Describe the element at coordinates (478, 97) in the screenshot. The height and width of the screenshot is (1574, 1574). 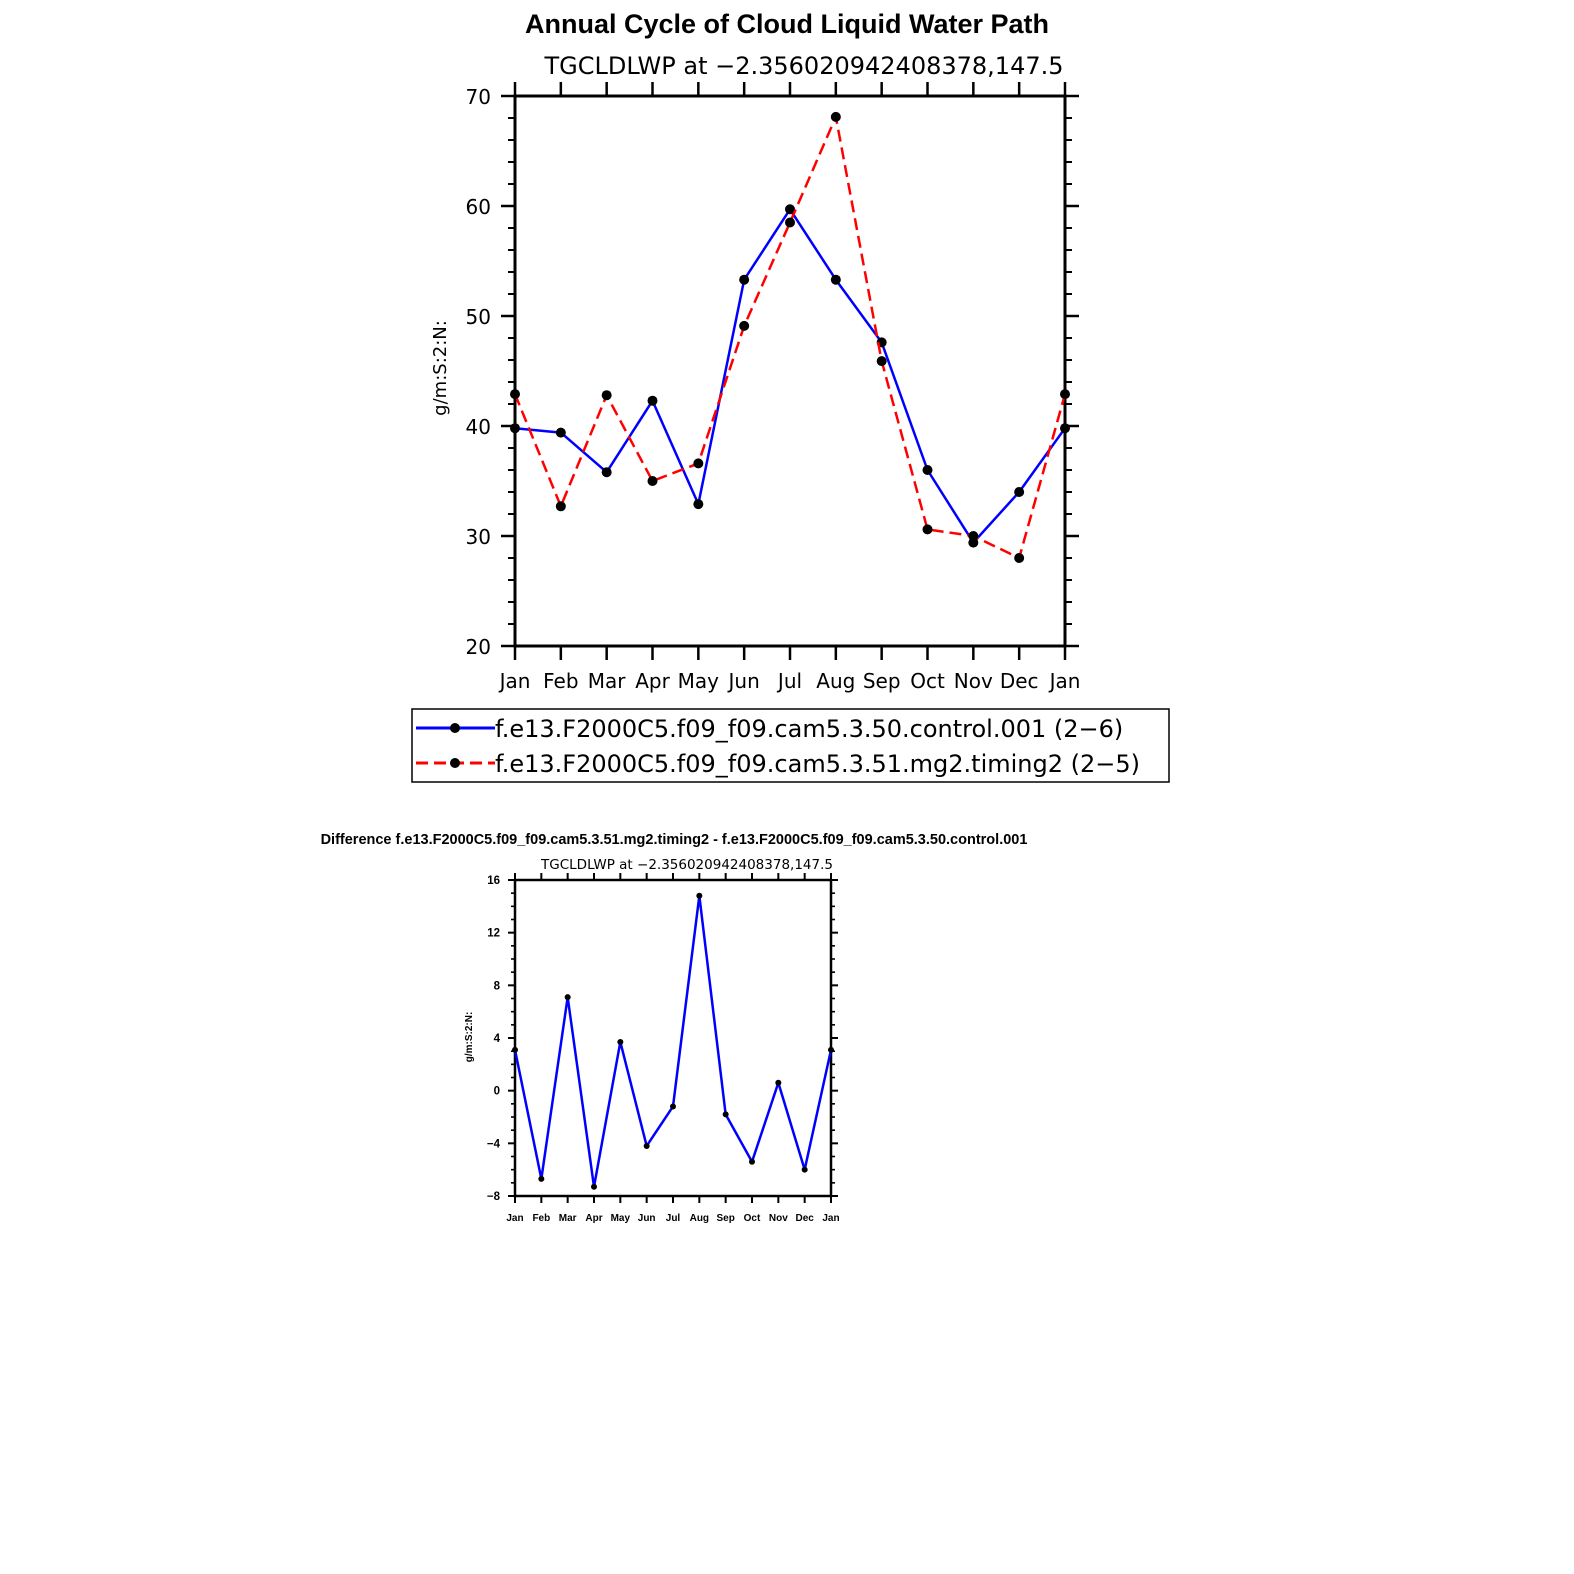
I see `y-tick-label: 70` at that location.